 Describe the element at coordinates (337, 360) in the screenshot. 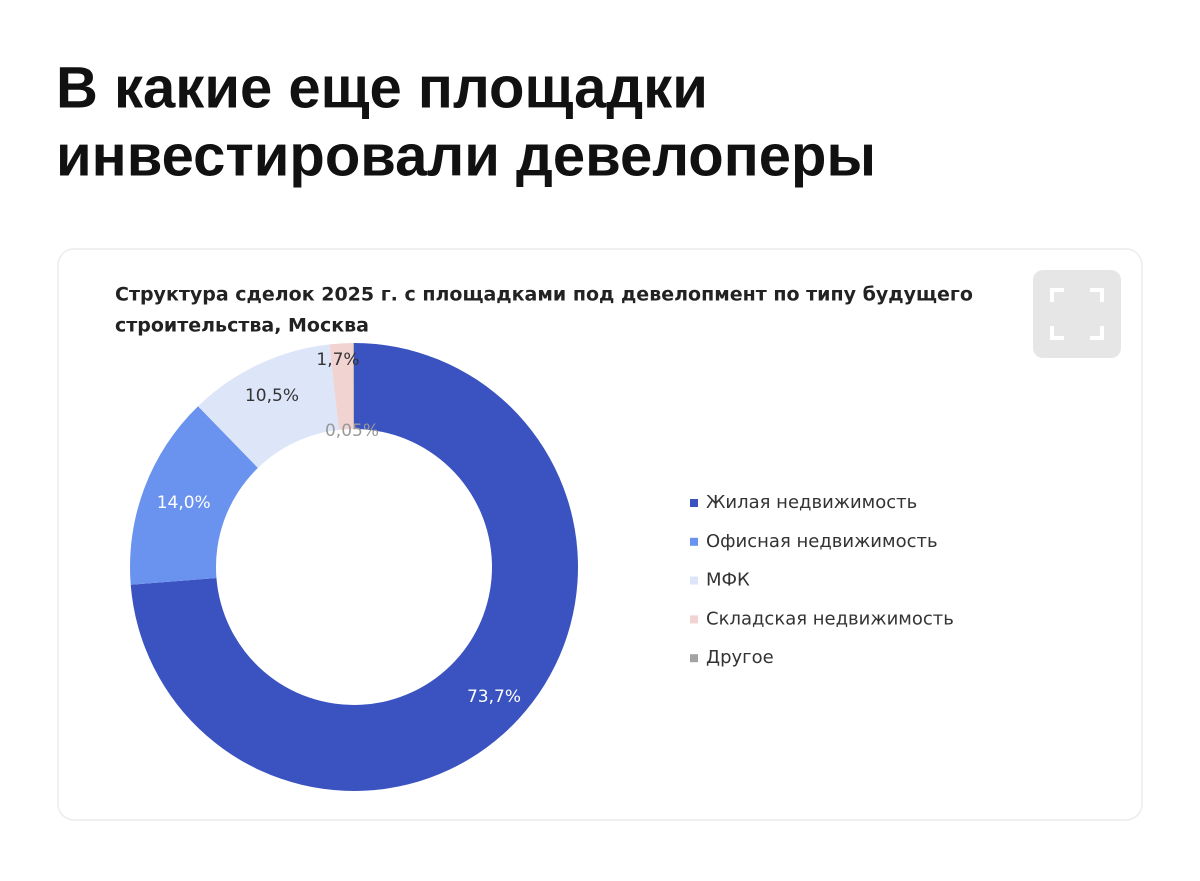

I see `value-label: 1,7%` at that location.